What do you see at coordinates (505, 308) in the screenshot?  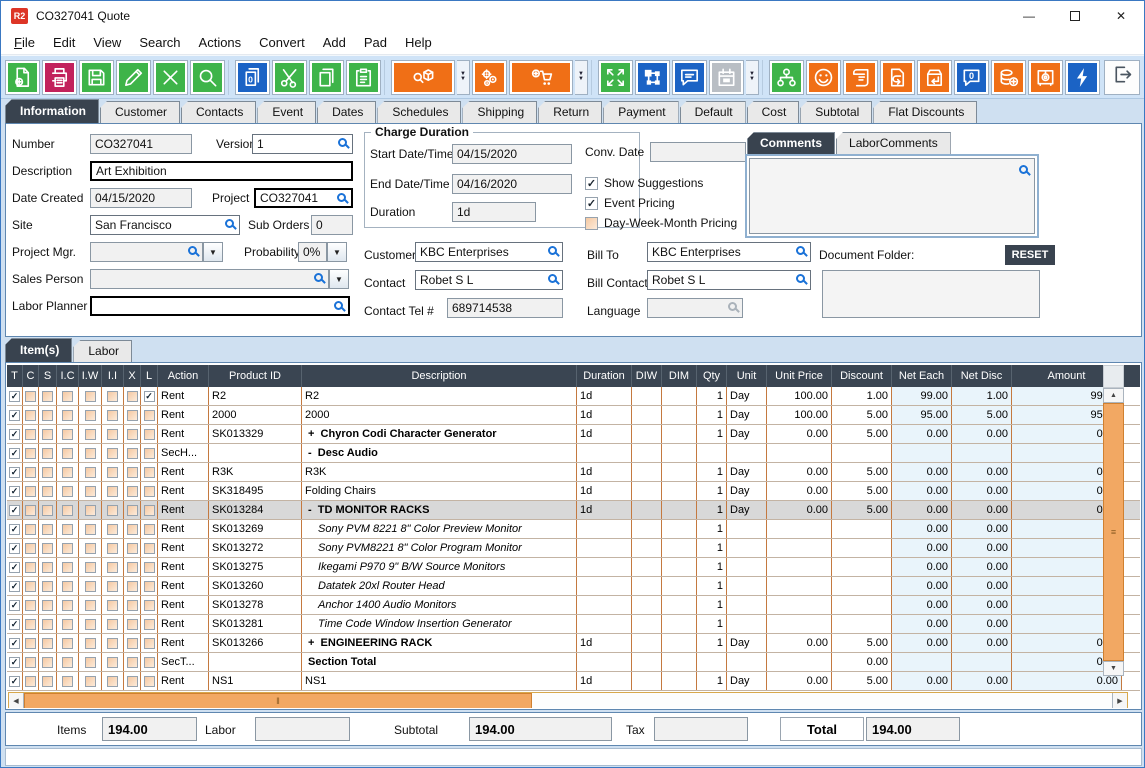 I see `contact-tel-field: 689714538` at bounding box center [505, 308].